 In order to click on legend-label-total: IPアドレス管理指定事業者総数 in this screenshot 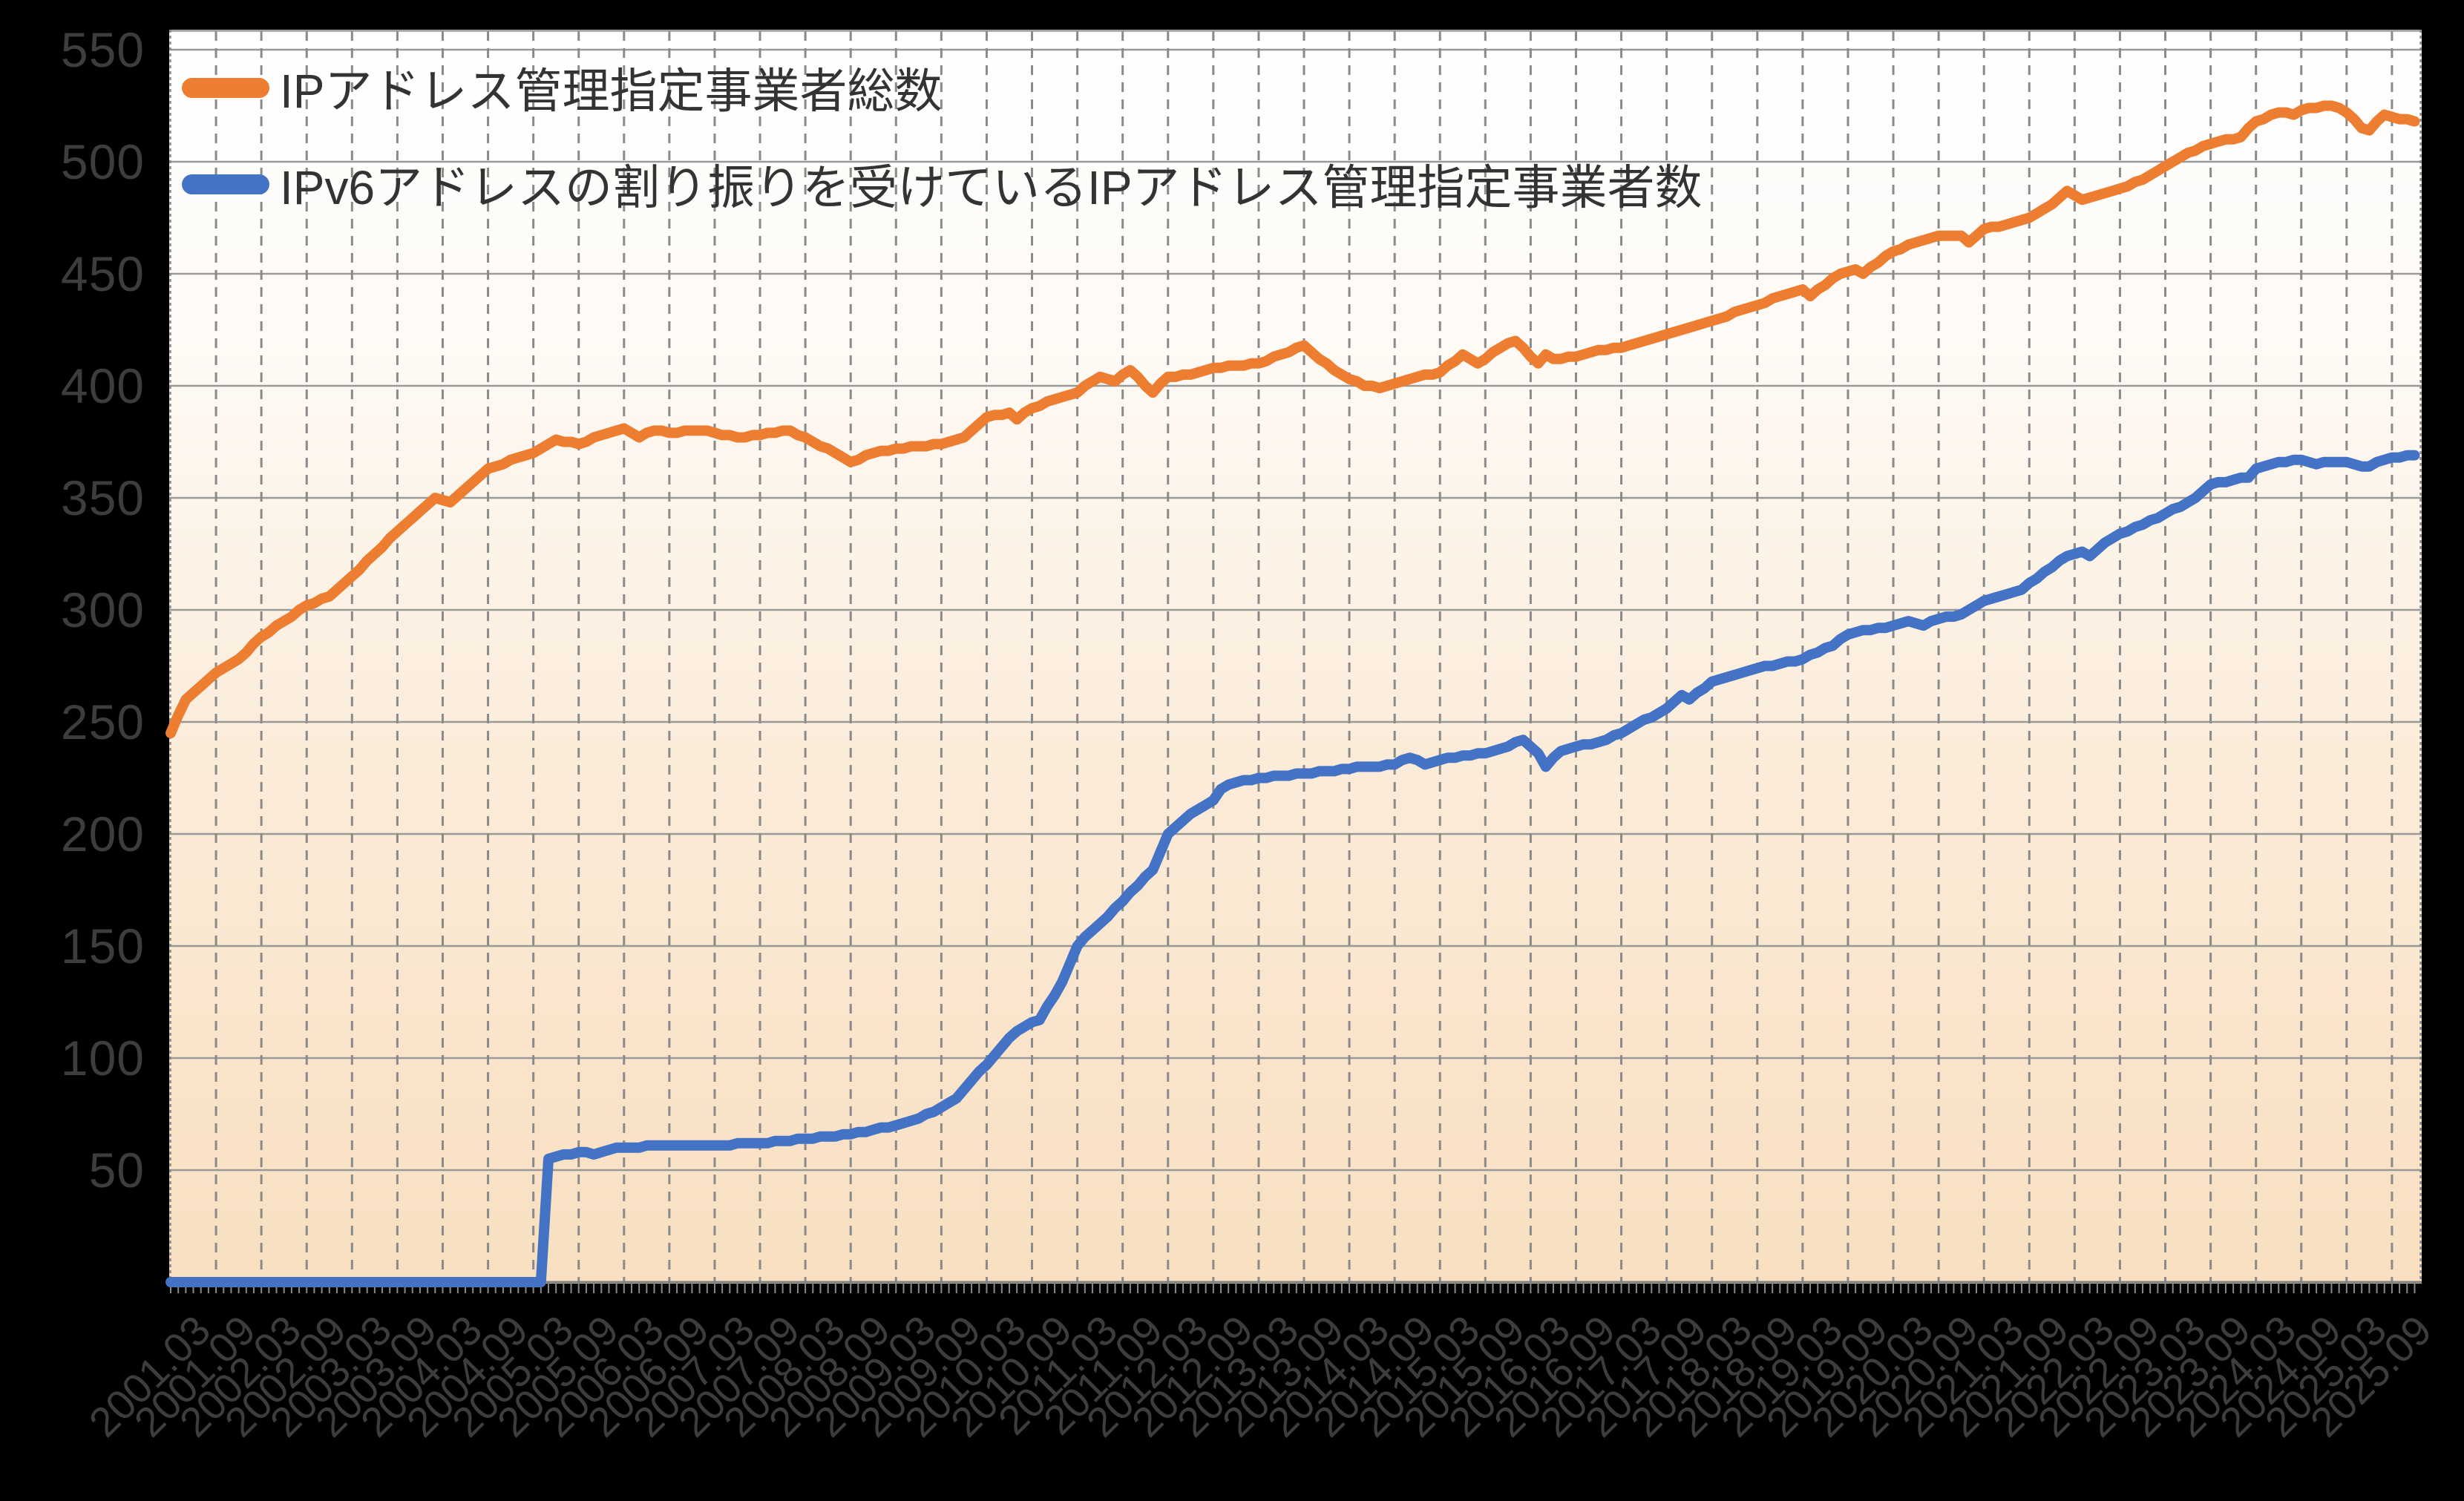, I will do `click(611, 91)`.